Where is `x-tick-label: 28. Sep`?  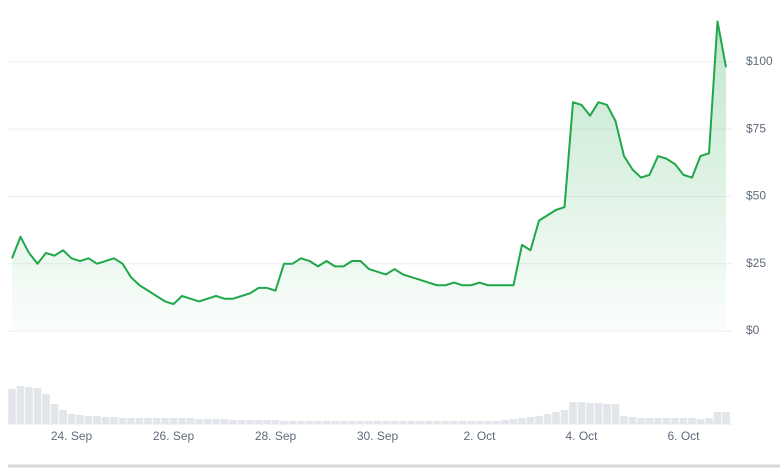 x-tick-label: 28. Sep is located at coordinates (276, 436).